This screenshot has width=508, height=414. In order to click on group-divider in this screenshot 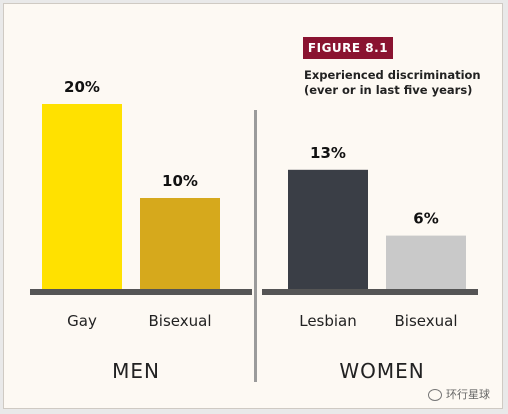, I will do `click(255, 246)`.